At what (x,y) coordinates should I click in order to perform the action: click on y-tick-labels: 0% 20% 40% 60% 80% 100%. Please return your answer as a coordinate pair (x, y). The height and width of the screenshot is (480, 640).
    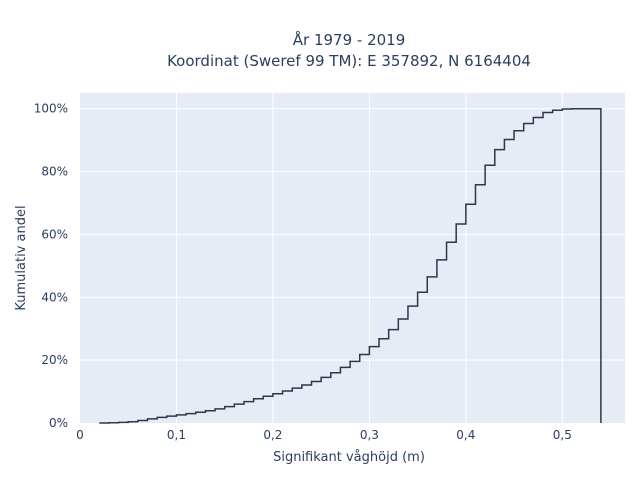
    Looking at the image, I should click on (51, 266).